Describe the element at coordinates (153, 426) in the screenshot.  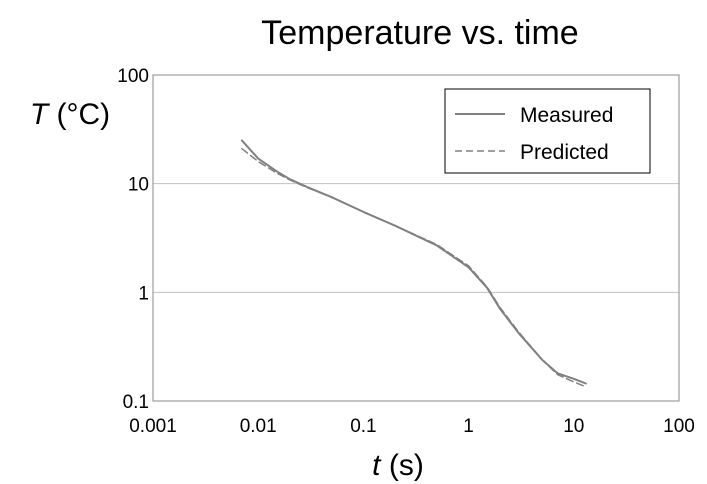
I see `x-tick-label: 0.001` at that location.